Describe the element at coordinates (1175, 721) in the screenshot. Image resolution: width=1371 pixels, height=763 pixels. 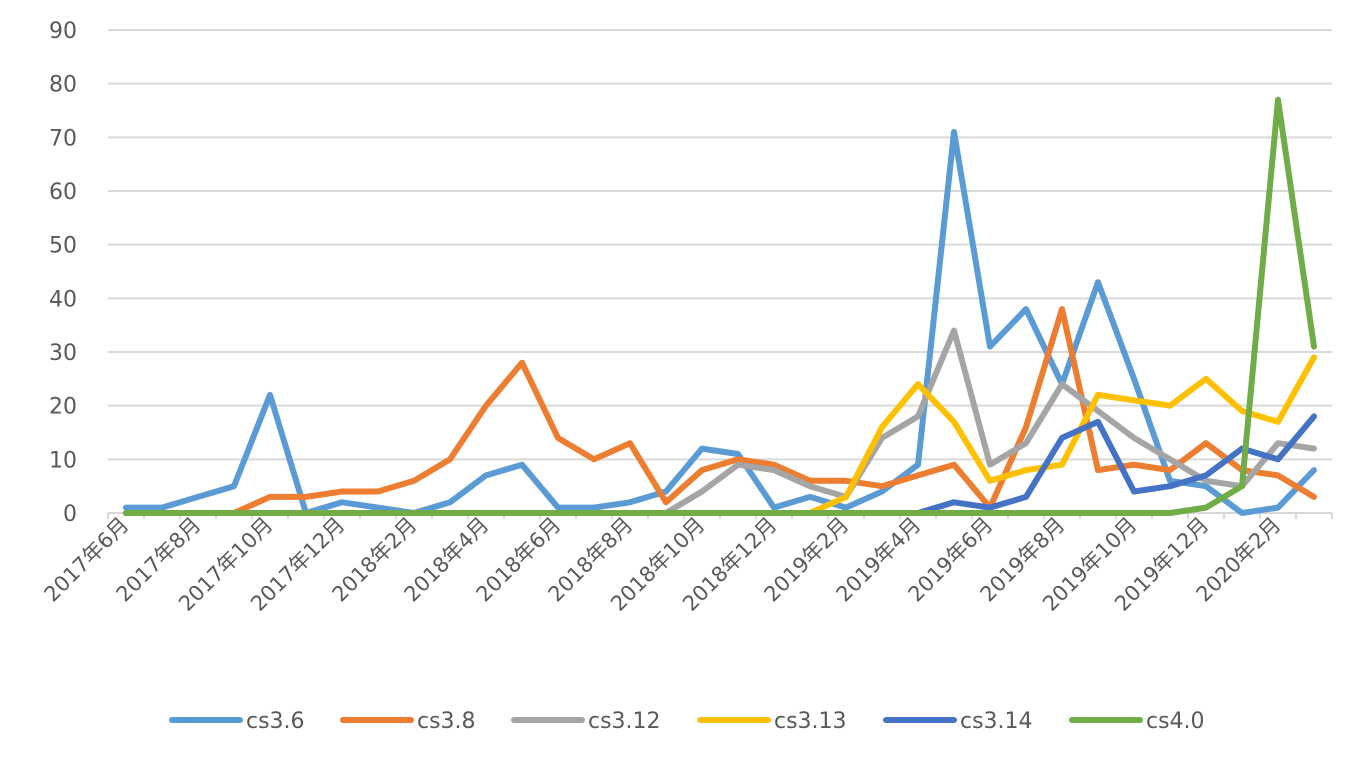
I see `legend-label: cs4.0` at that location.